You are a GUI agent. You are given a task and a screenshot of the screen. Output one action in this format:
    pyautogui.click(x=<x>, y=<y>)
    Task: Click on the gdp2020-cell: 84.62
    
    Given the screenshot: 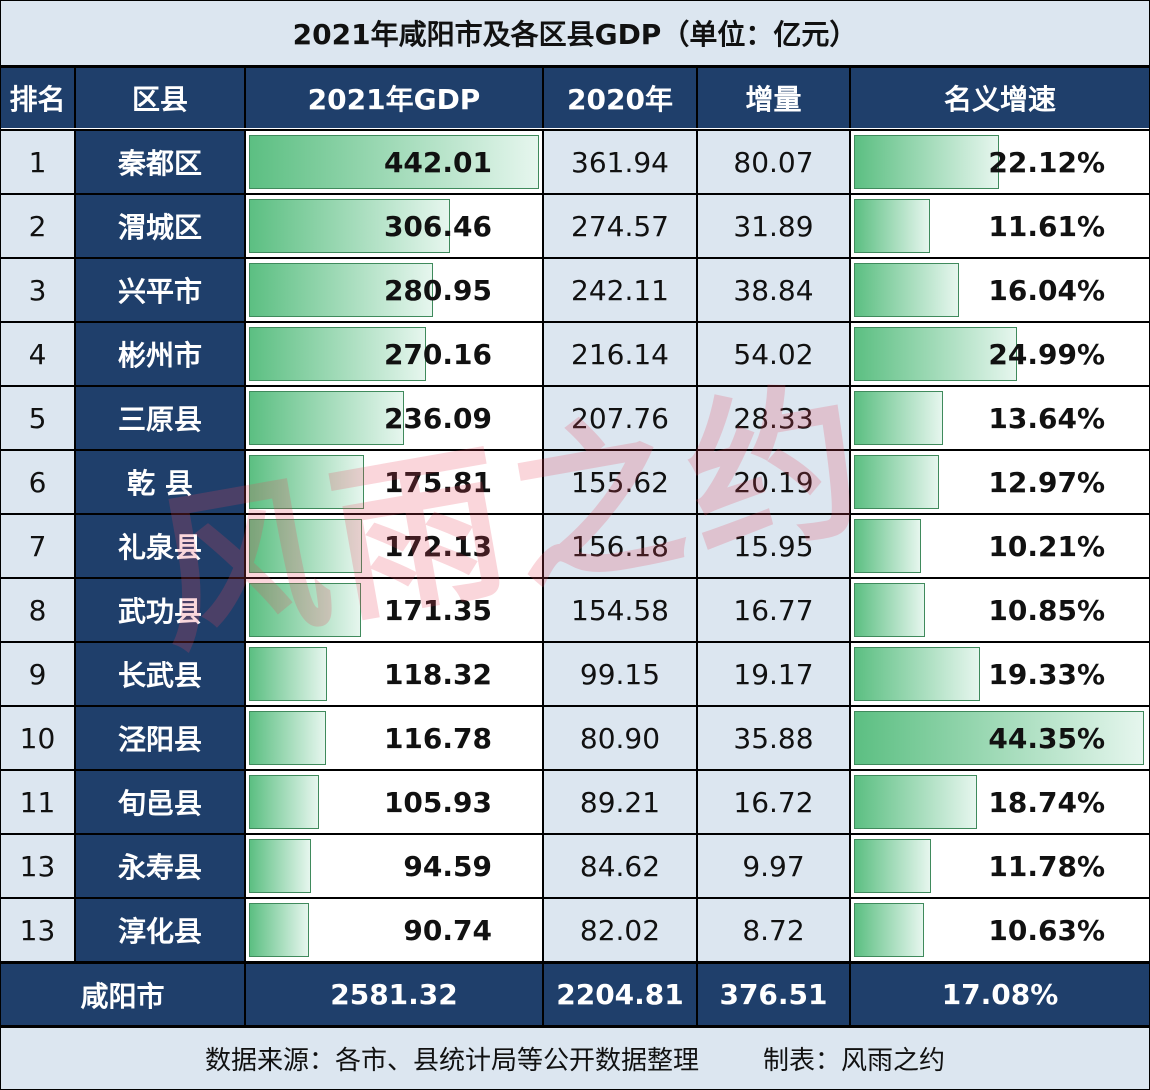 What is the action you would take?
    pyautogui.click(x=621, y=866)
    